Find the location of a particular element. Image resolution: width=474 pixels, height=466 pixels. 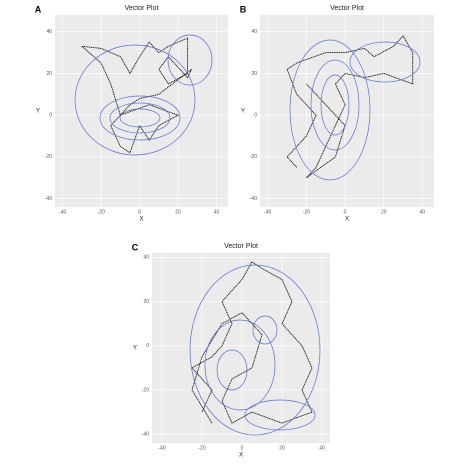

panel-label: C is located at coordinates (135, 247).